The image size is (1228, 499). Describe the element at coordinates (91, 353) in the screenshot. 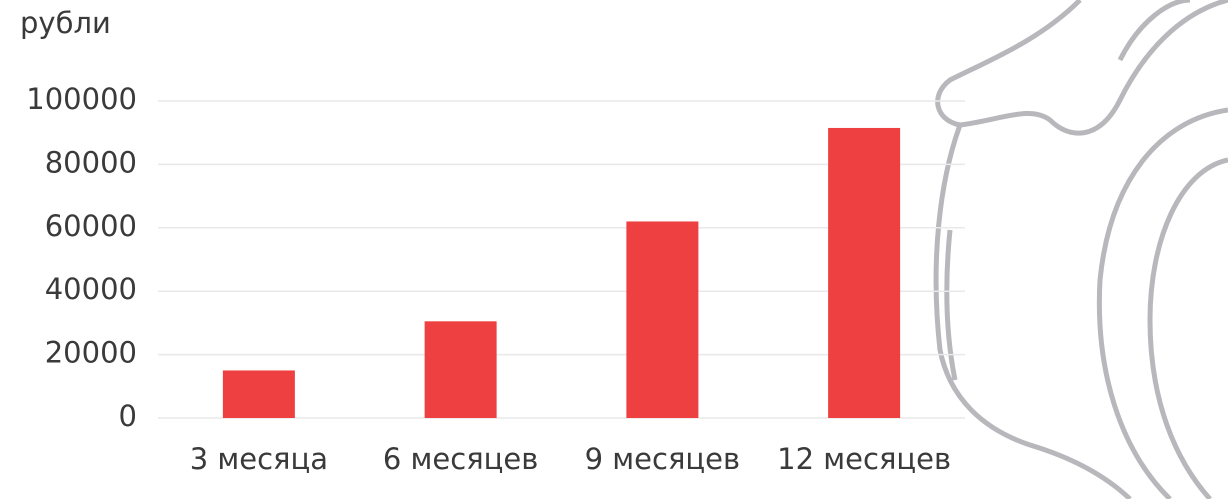

I see `y-tick-label: 20000` at that location.